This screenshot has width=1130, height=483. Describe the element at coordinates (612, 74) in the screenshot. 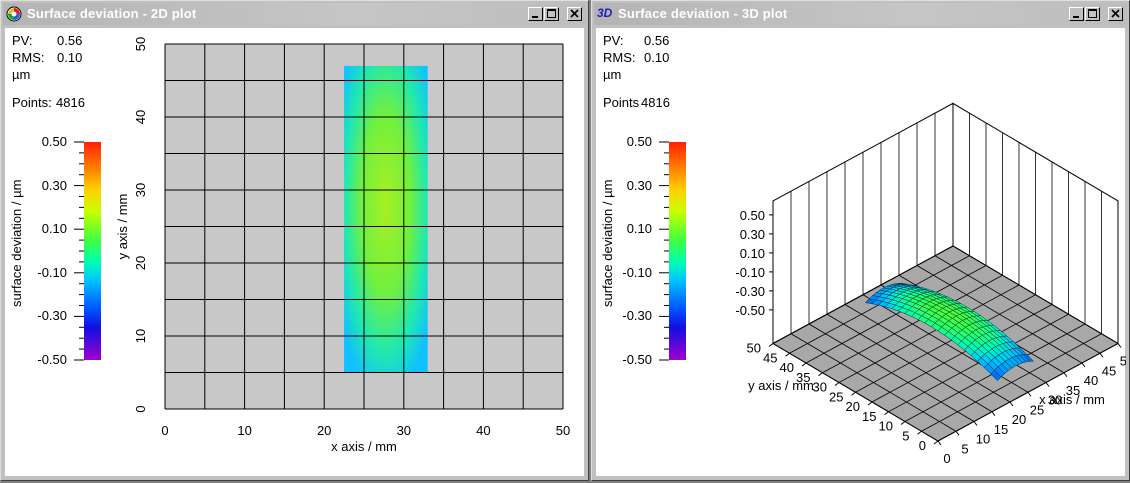

I see `unit-label: µm` at that location.